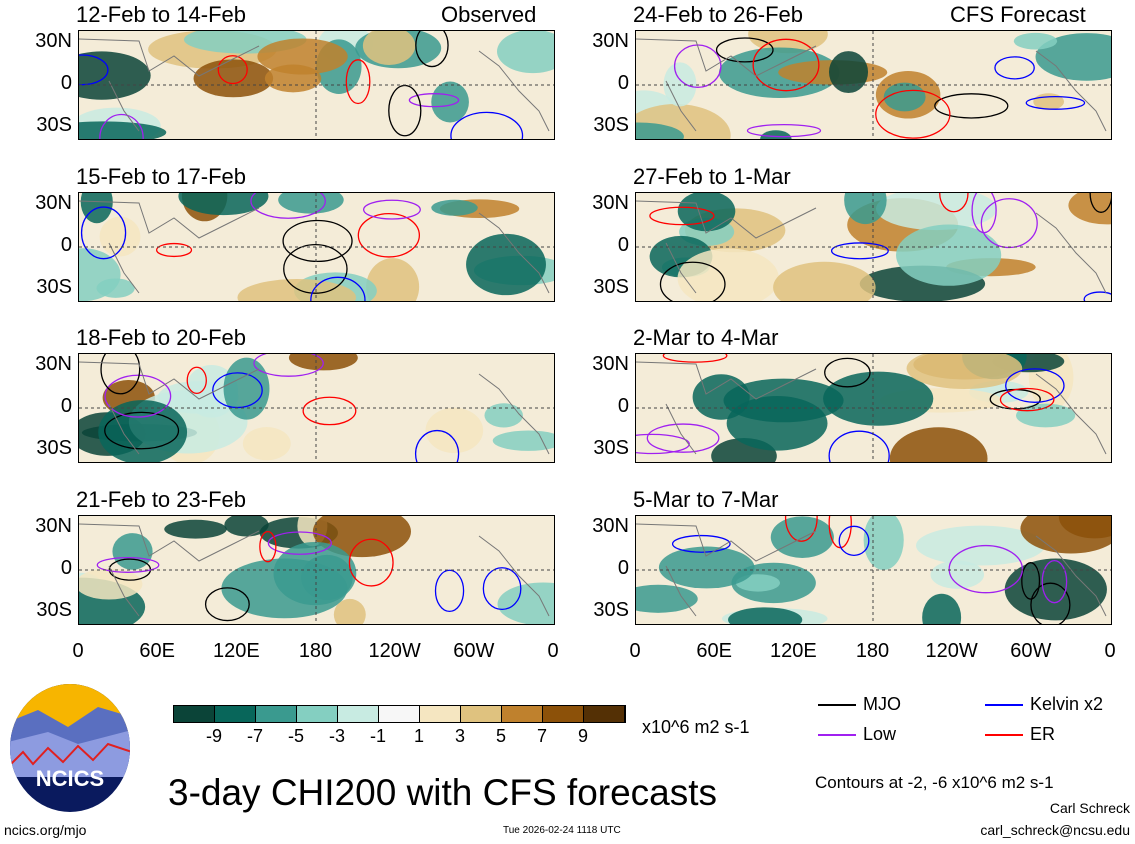 The width and height of the screenshot is (1135, 844). I want to click on svg-text: NCICS, so click(70, 778).